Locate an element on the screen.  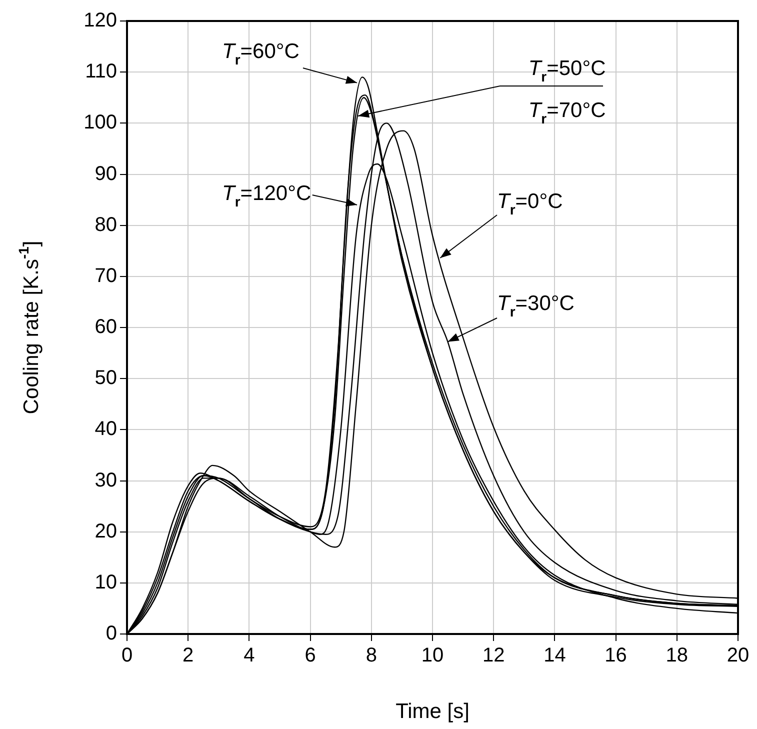
y-tick-label: 50 is located at coordinates (105, 378).